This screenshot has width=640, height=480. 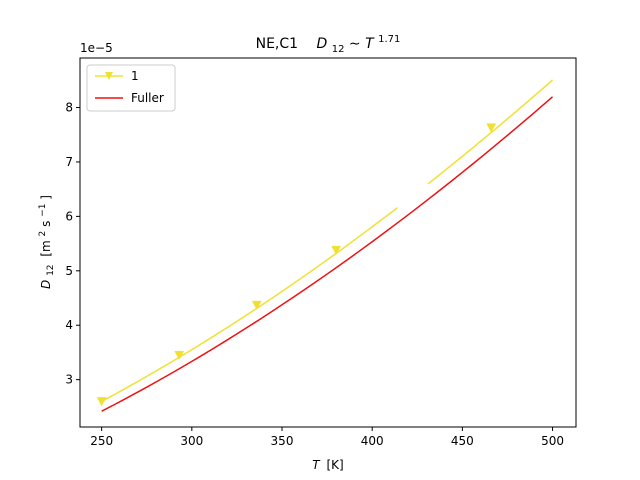 What do you see at coordinates (372, 441) in the screenshot?
I see `x-tick-label: 400` at bounding box center [372, 441].